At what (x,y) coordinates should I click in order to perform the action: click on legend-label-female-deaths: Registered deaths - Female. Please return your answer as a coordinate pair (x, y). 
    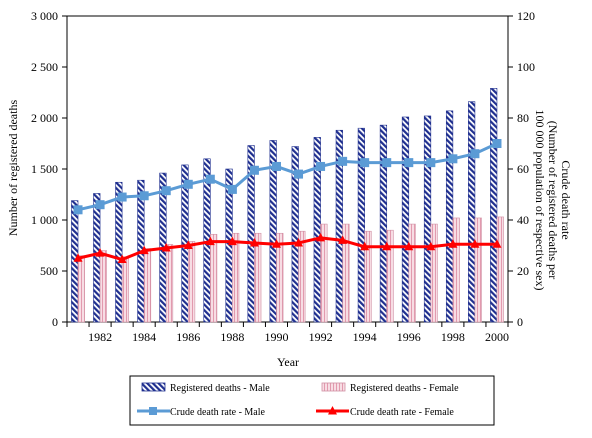
    Looking at the image, I should click on (404, 388).